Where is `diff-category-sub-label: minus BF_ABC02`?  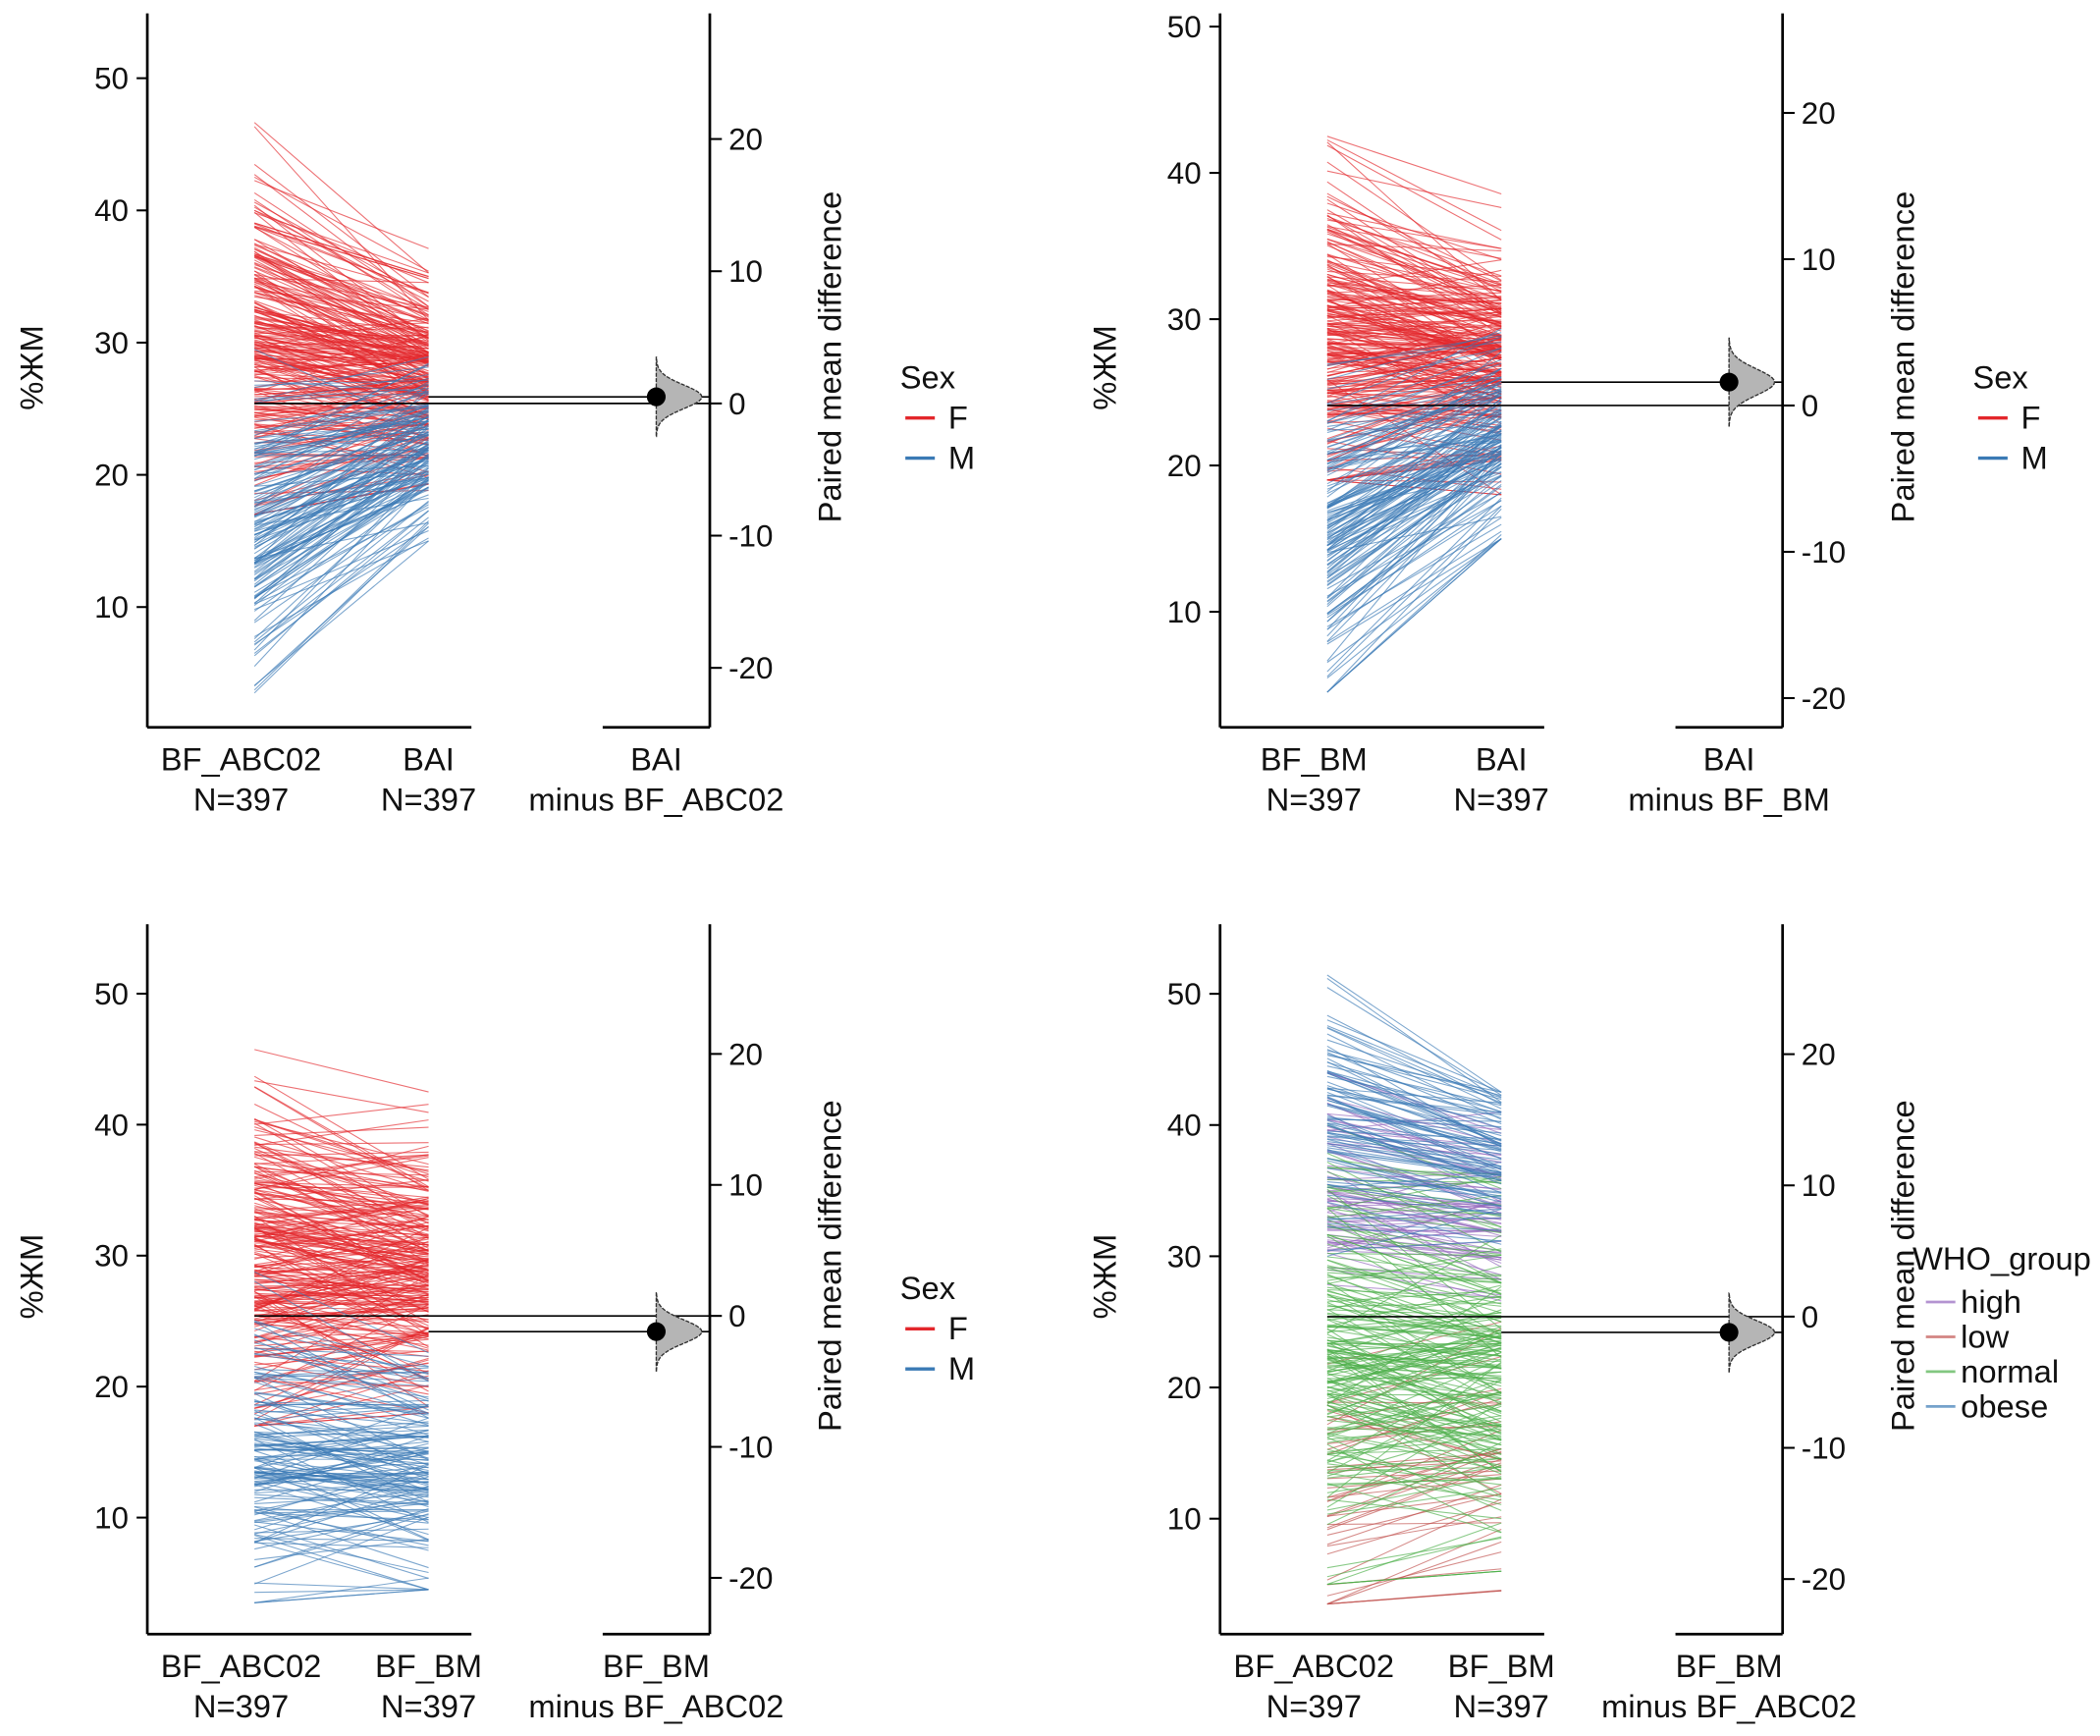 diff-category-sub-label: minus BF_ABC02 is located at coordinates (1729, 1706).